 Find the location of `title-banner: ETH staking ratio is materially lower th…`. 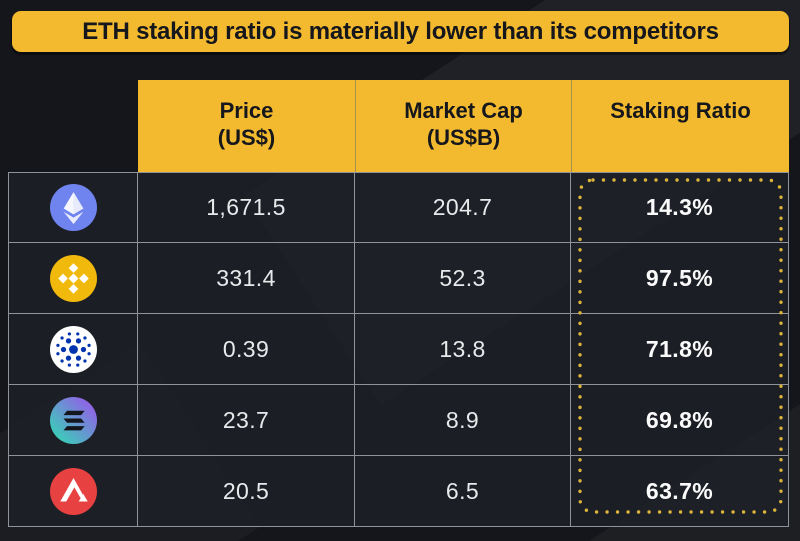

title-banner: ETH staking ratio is materially lower th… is located at coordinates (400, 31).